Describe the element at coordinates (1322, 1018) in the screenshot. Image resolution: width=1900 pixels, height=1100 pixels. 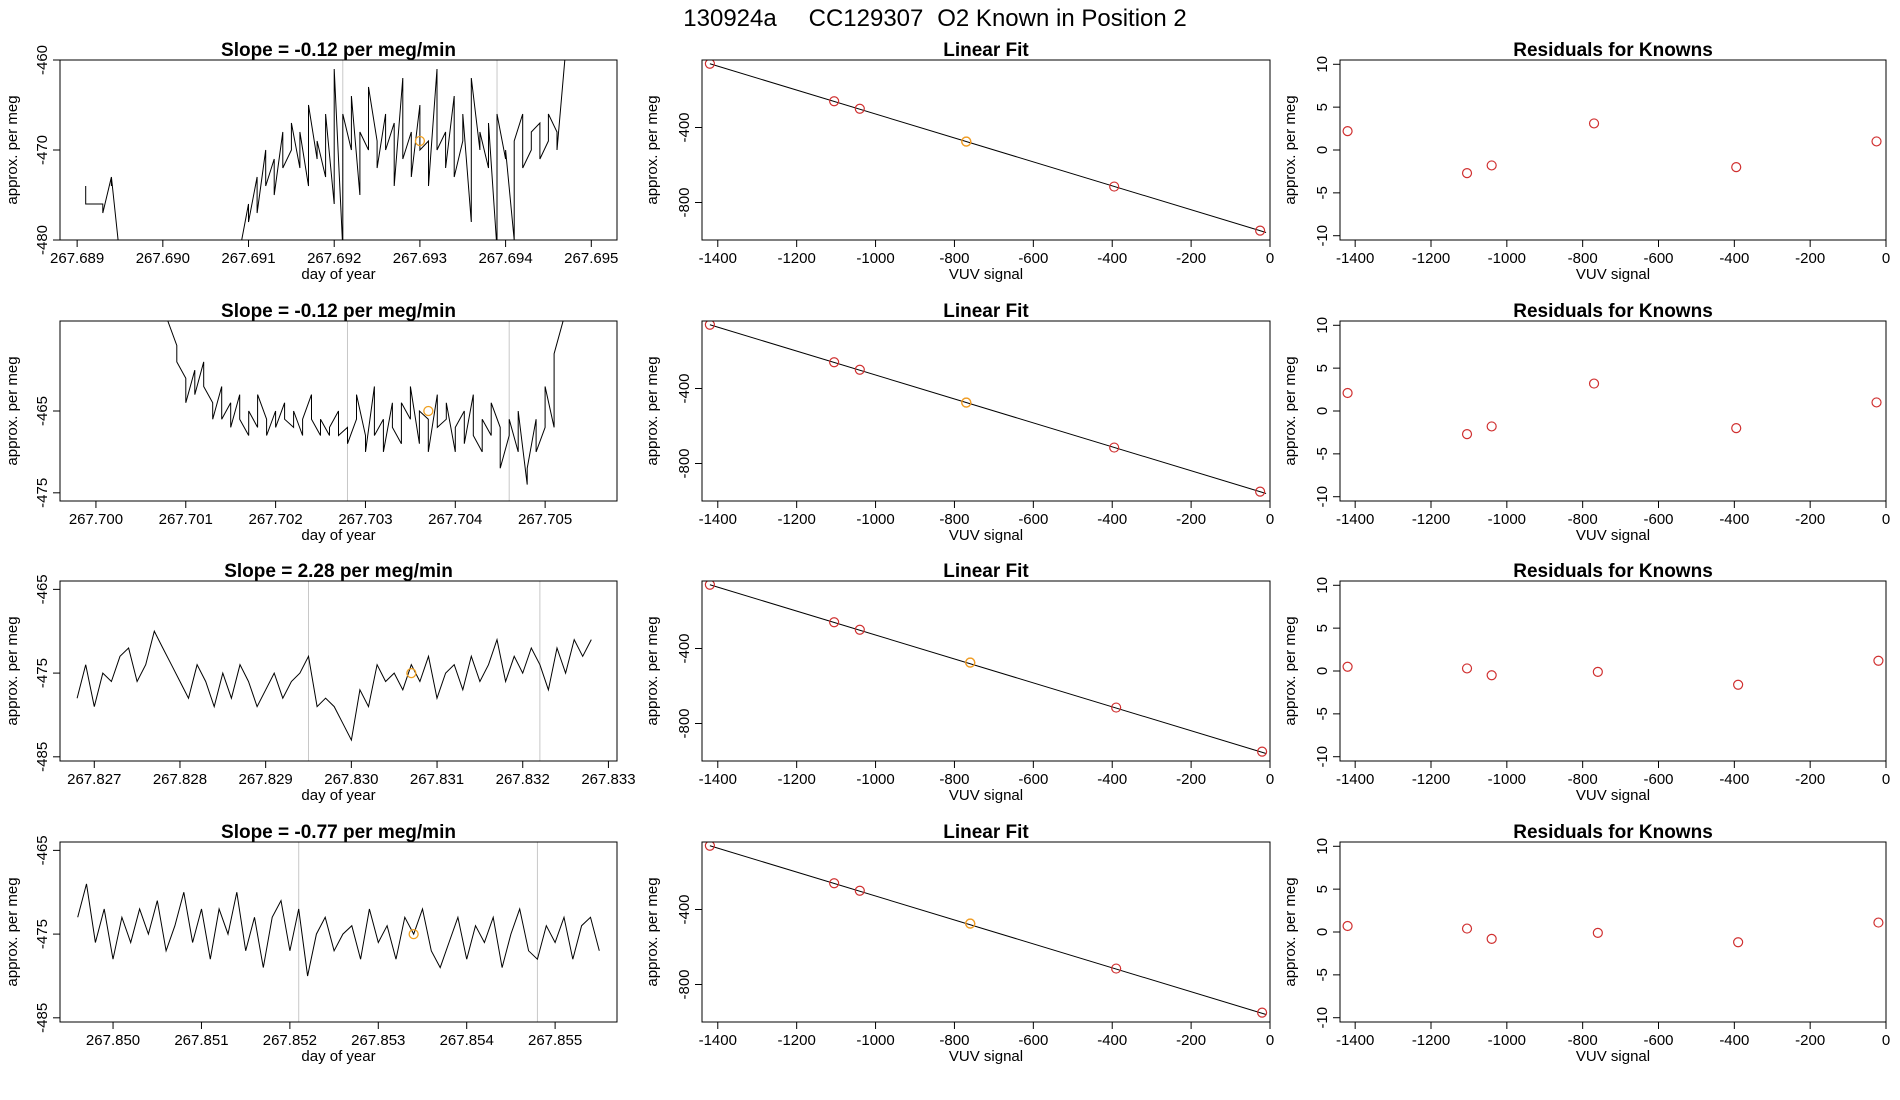
I see `y-tick-label: -10` at that location.